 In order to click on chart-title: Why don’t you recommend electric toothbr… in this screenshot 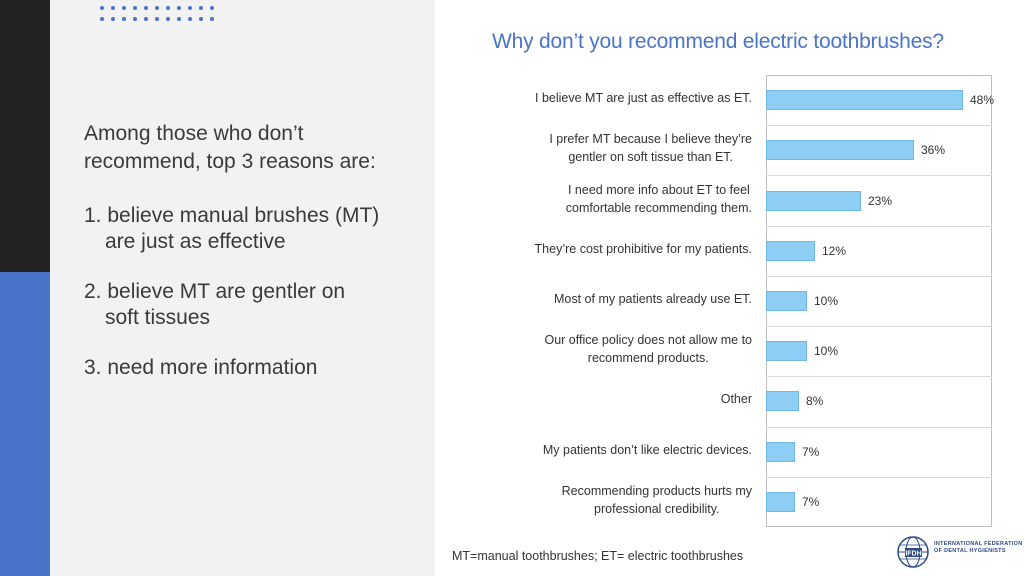, I will do `click(718, 41)`.